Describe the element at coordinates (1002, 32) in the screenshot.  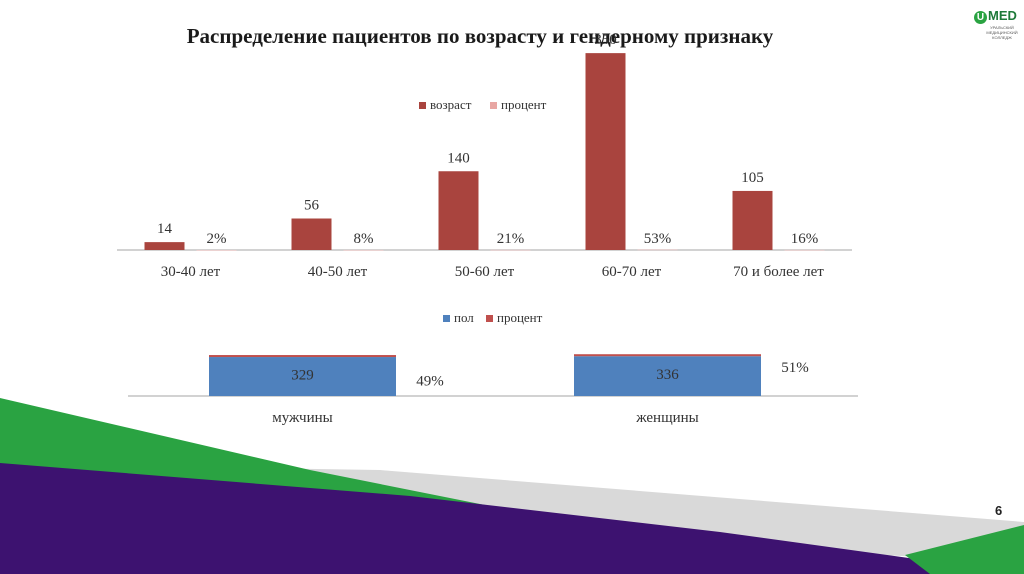
I see `logo-tagline: УРАЛЬСКИЙ МЕДИЦИНСКИЙ КОЛЛЕДЖ` at that location.